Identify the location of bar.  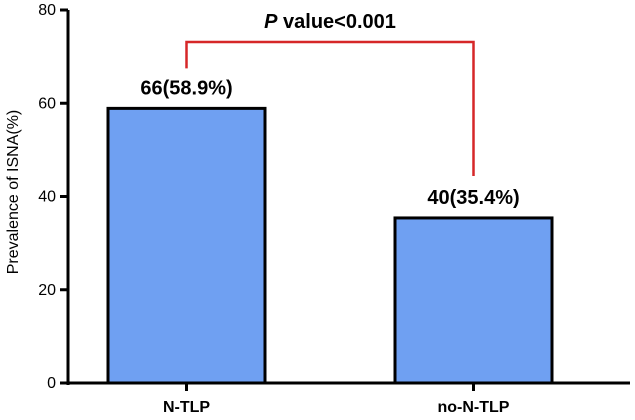
(473, 300).